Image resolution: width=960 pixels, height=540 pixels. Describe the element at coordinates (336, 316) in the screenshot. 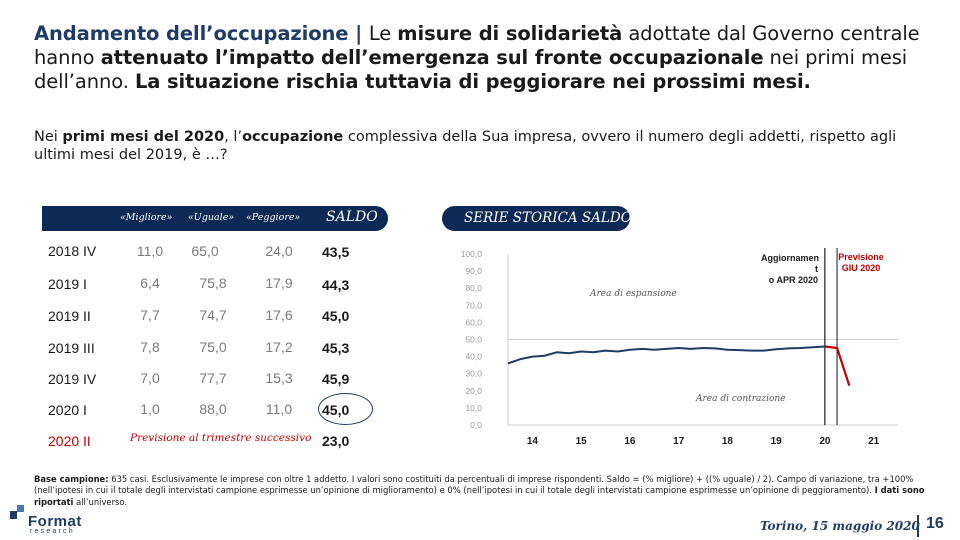

I see `cell-saldo: 45,0` at that location.